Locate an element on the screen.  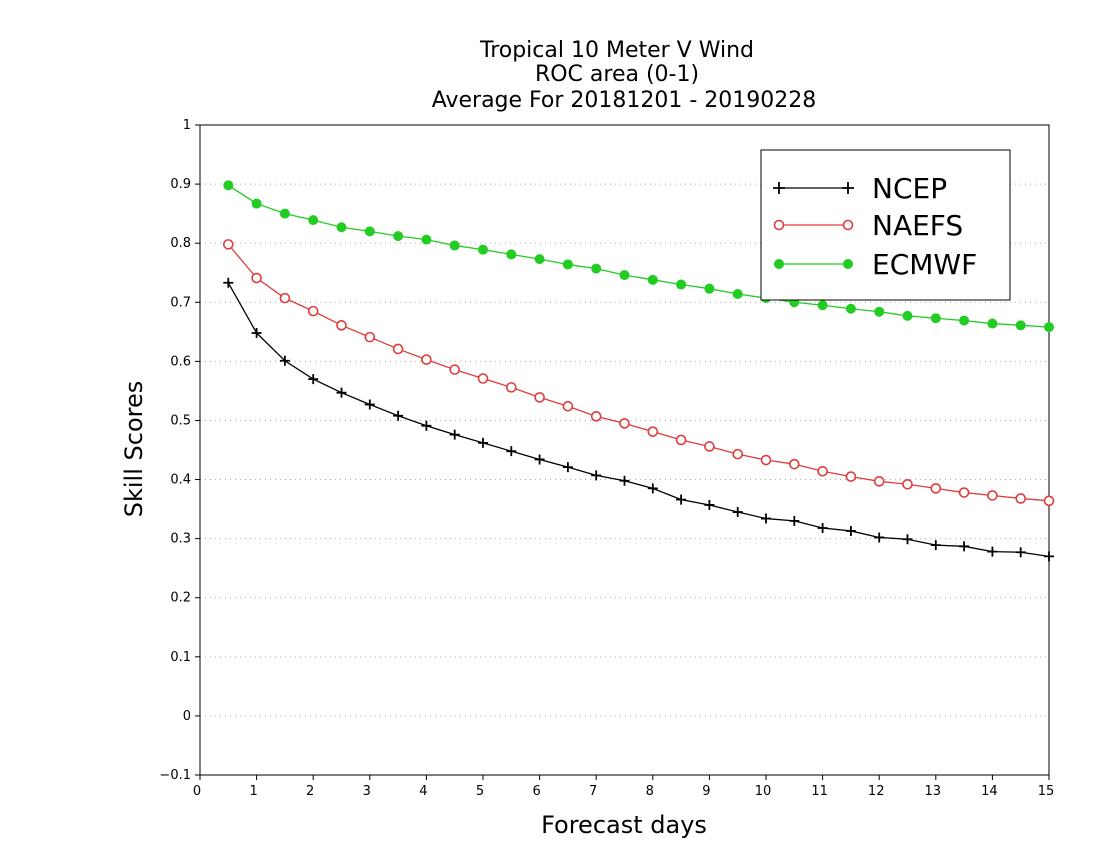
legend-entry-ecmwf: ECMWF is located at coordinates (875, 264).